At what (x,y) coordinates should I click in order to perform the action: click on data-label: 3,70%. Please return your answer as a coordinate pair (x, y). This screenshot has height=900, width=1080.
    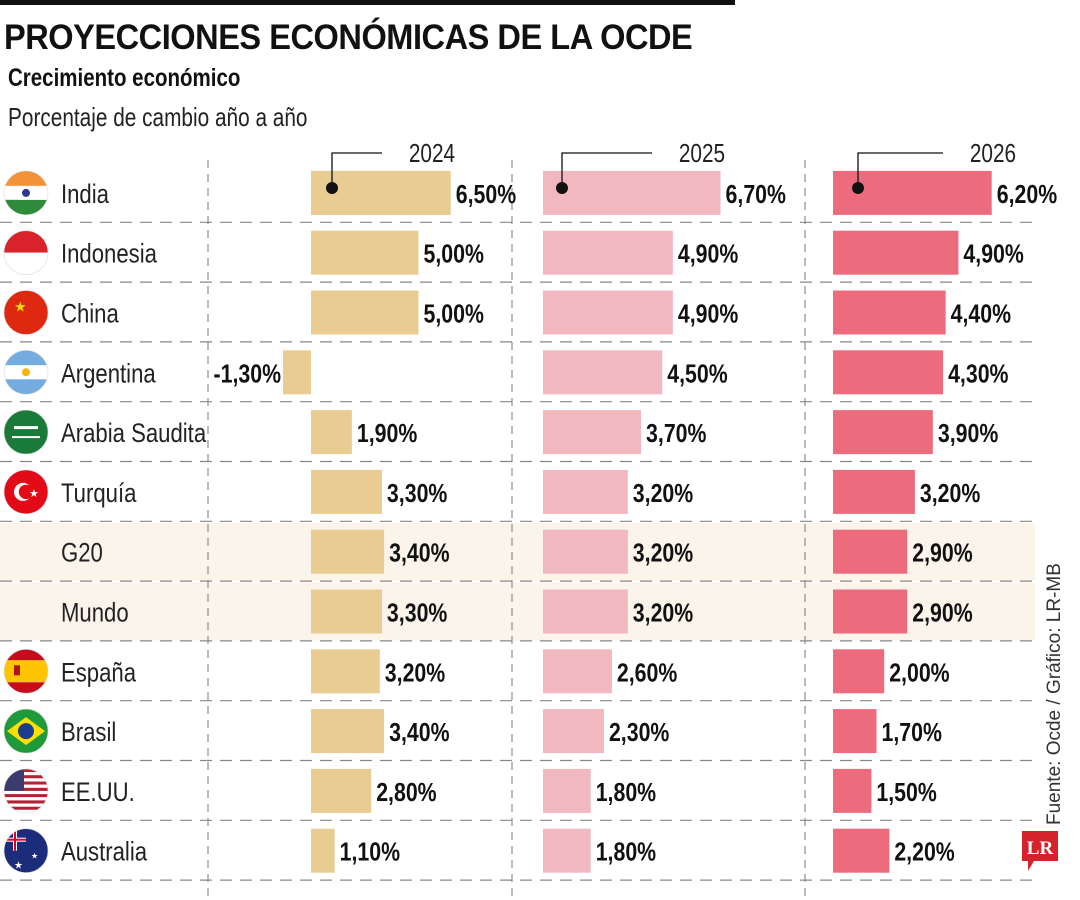
    Looking at the image, I should click on (676, 434).